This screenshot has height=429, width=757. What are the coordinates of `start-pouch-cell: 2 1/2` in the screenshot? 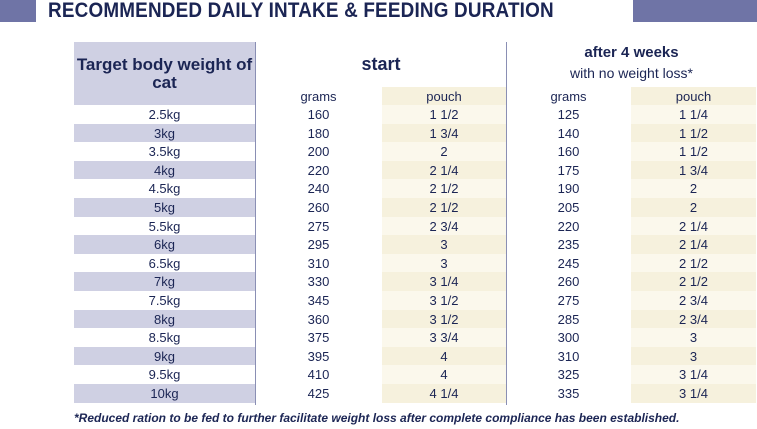 It's located at (444, 188).